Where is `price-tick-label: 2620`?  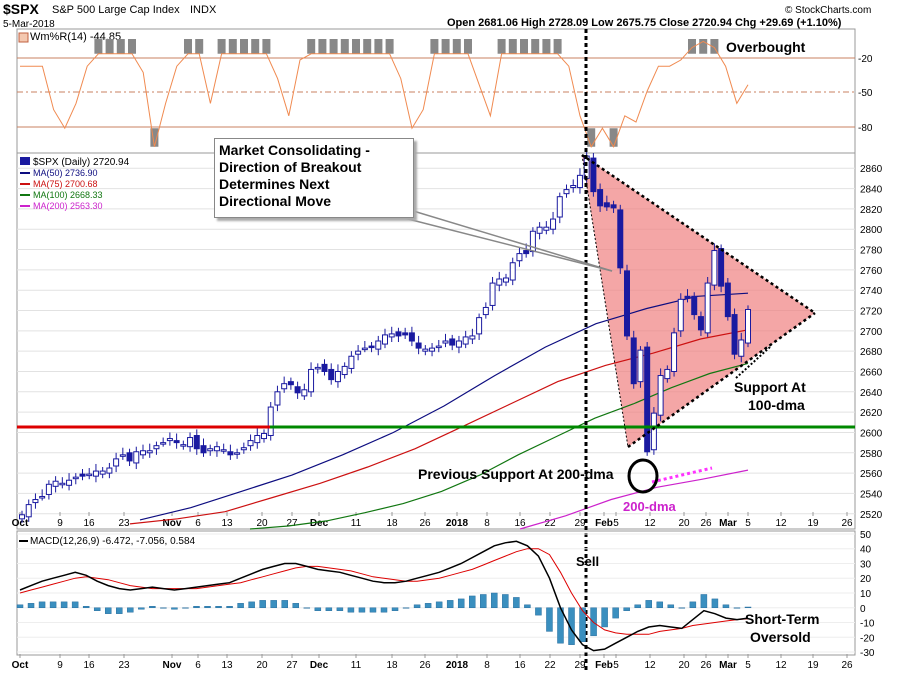 price-tick-label: 2620 is located at coordinates (871, 413).